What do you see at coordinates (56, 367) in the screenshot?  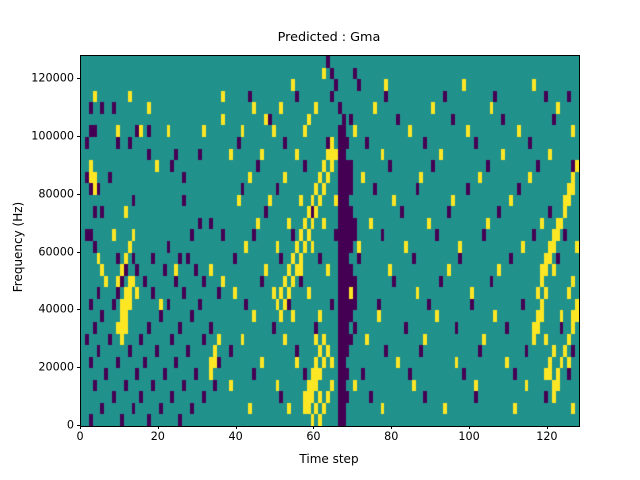 I see `y-tick-label: 20000` at bounding box center [56, 367].